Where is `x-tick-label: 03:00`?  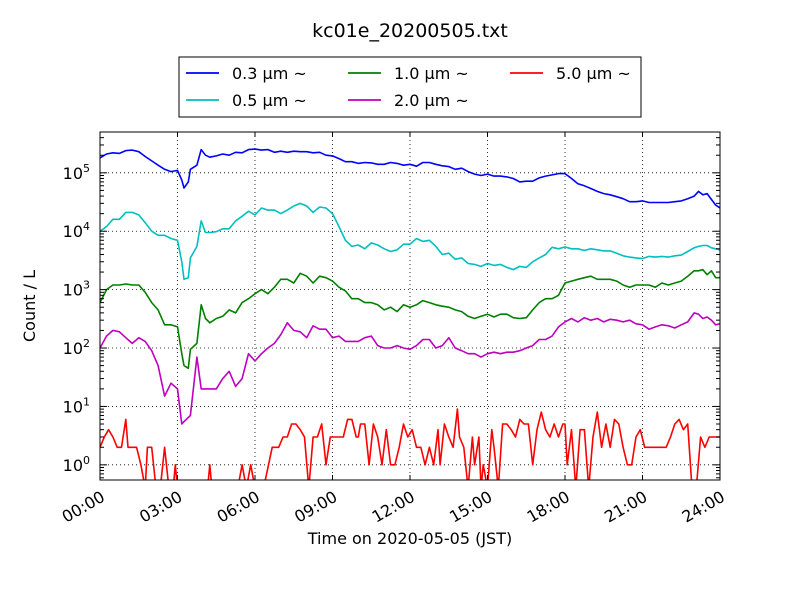
x-tick-label: 03:00 is located at coordinates (160, 507).